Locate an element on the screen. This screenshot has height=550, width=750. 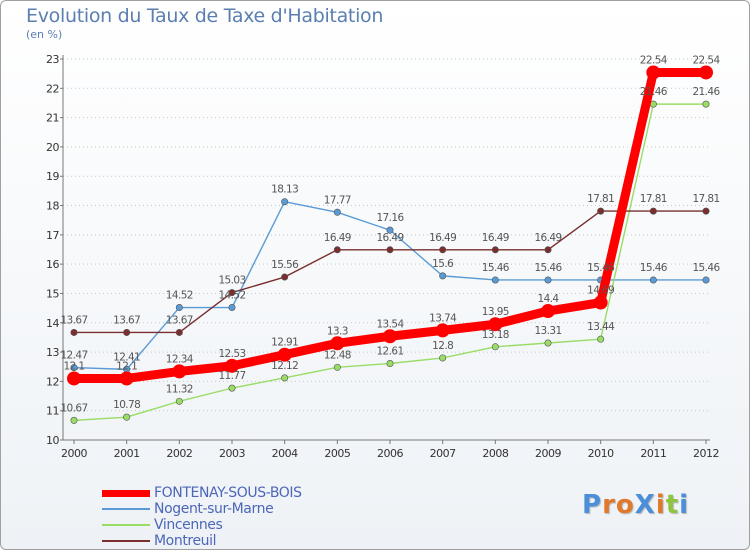
y-tick-label: 23 is located at coordinates (52, 59).